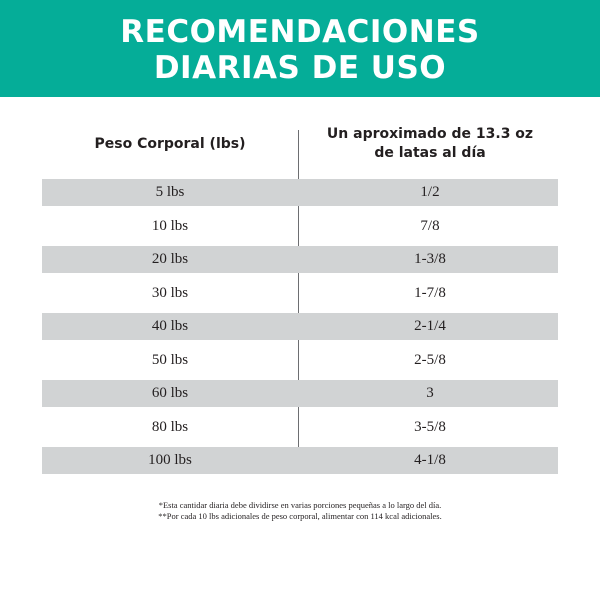 The height and width of the screenshot is (600, 600). I want to click on table-row: 100 lbs 4-1/8, so click(300, 460).